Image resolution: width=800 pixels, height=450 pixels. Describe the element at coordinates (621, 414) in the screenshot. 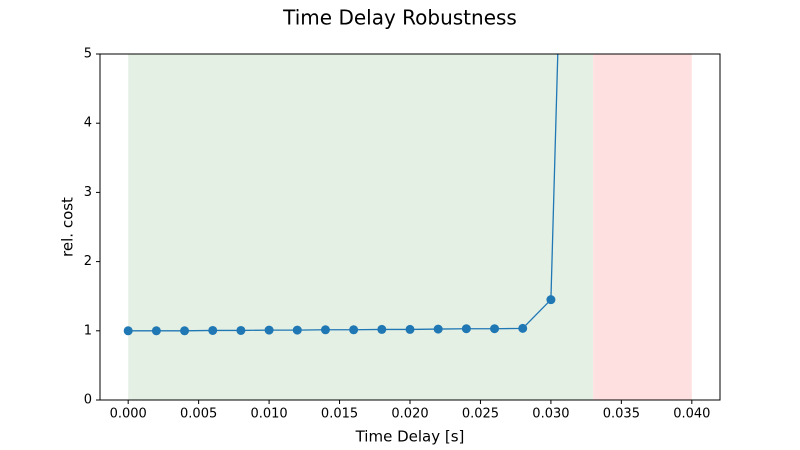

I see `x-tick-label: 0.035` at that location.